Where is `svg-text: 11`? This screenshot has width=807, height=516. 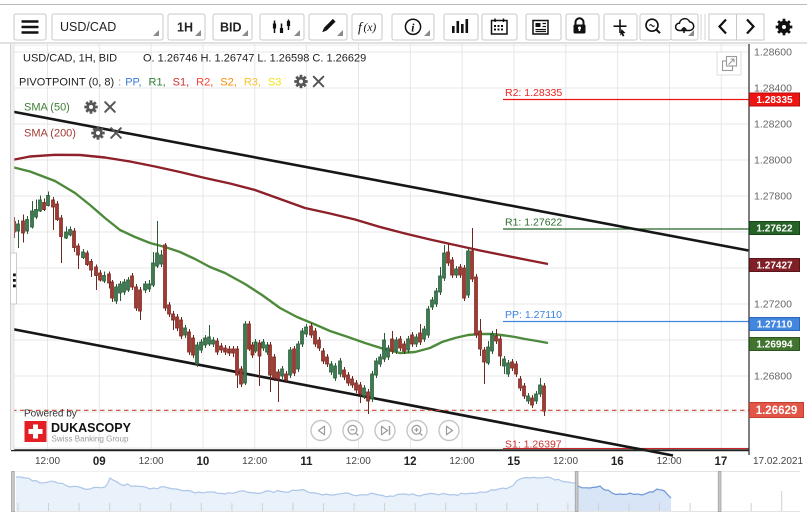
svg-text: 11 is located at coordinates (306, 462).